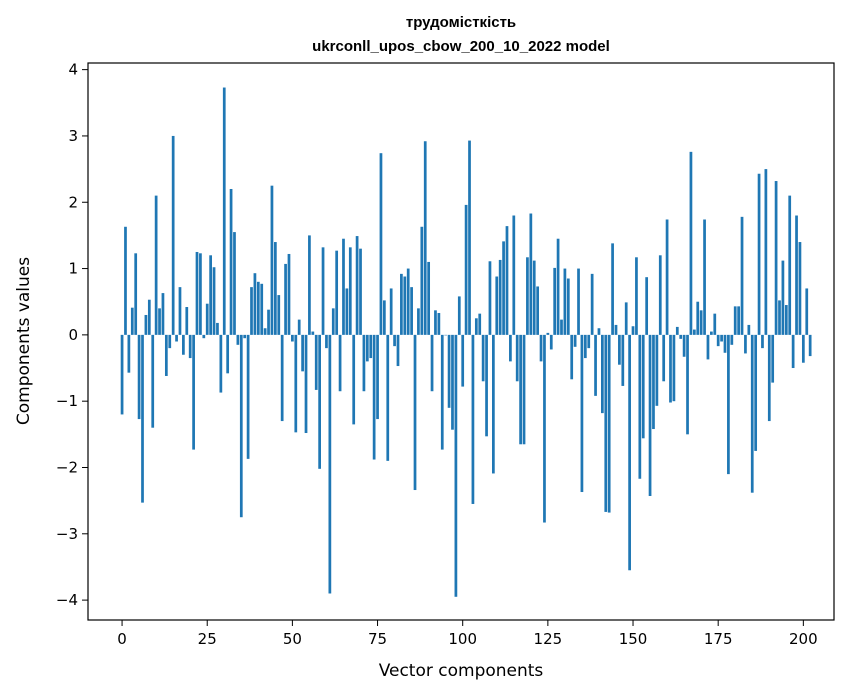 The width and height of the screenshot is (847, 696). I want to click on y-tick-label: −4, so click(67, 600).